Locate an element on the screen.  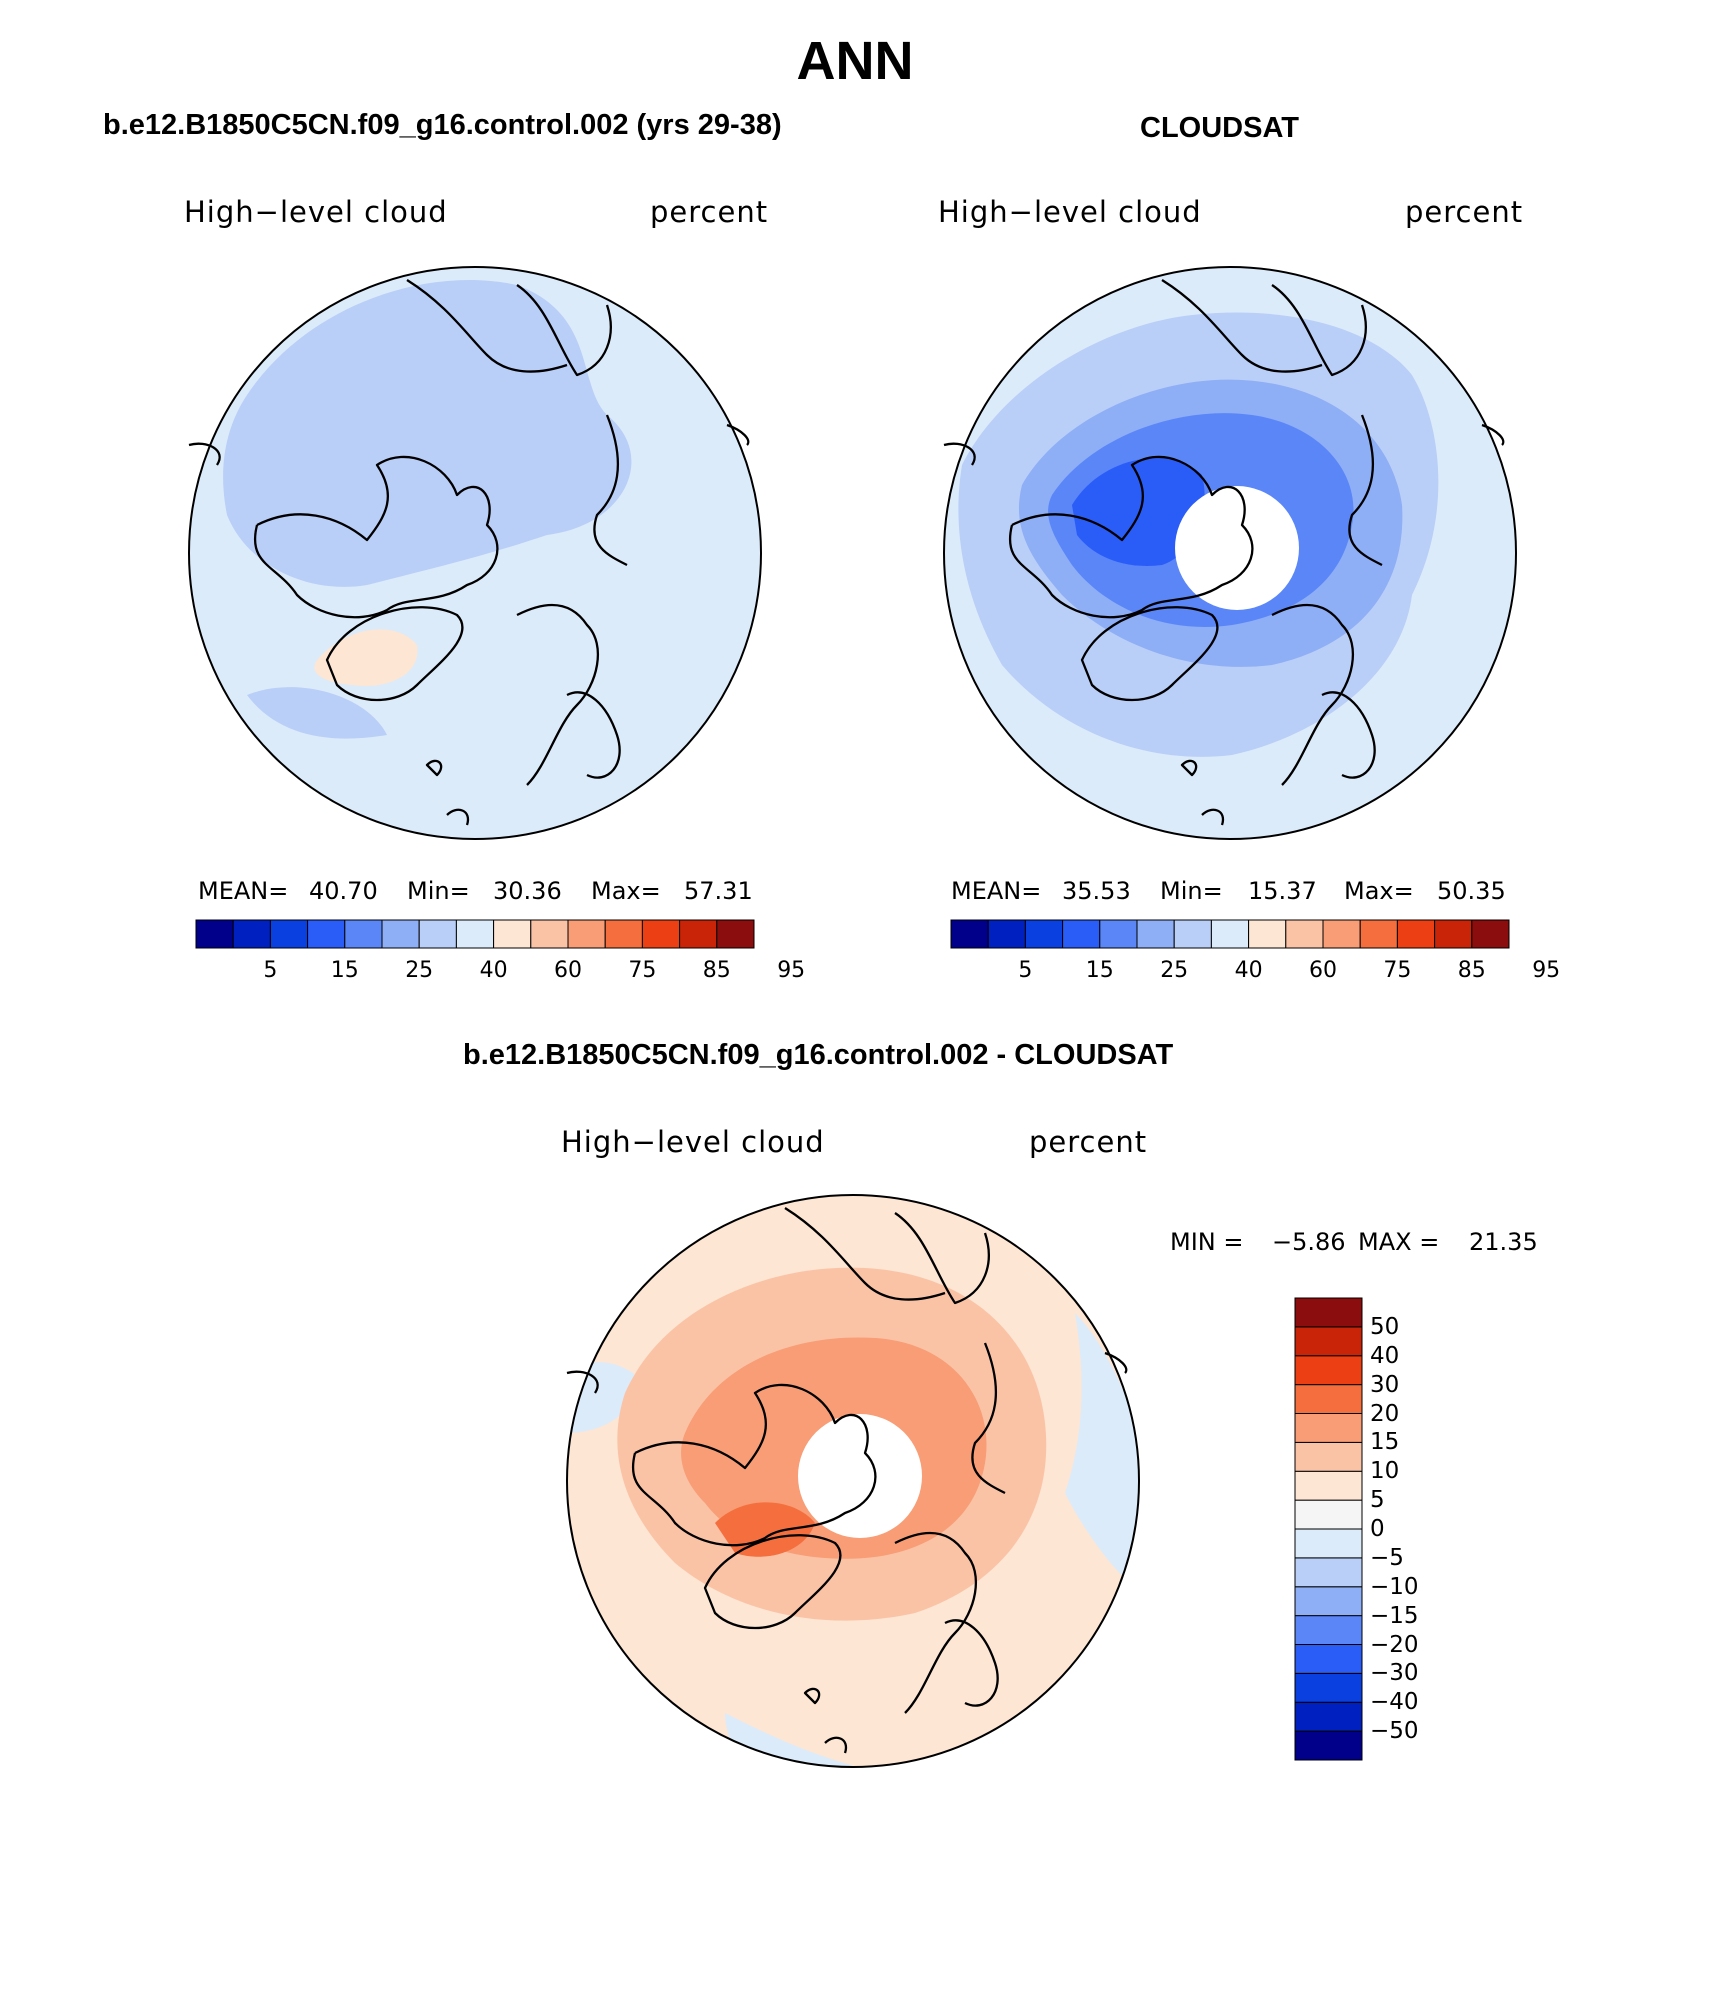
obs-variable-label: High−level cloud is located at coordinates (1070, 212).